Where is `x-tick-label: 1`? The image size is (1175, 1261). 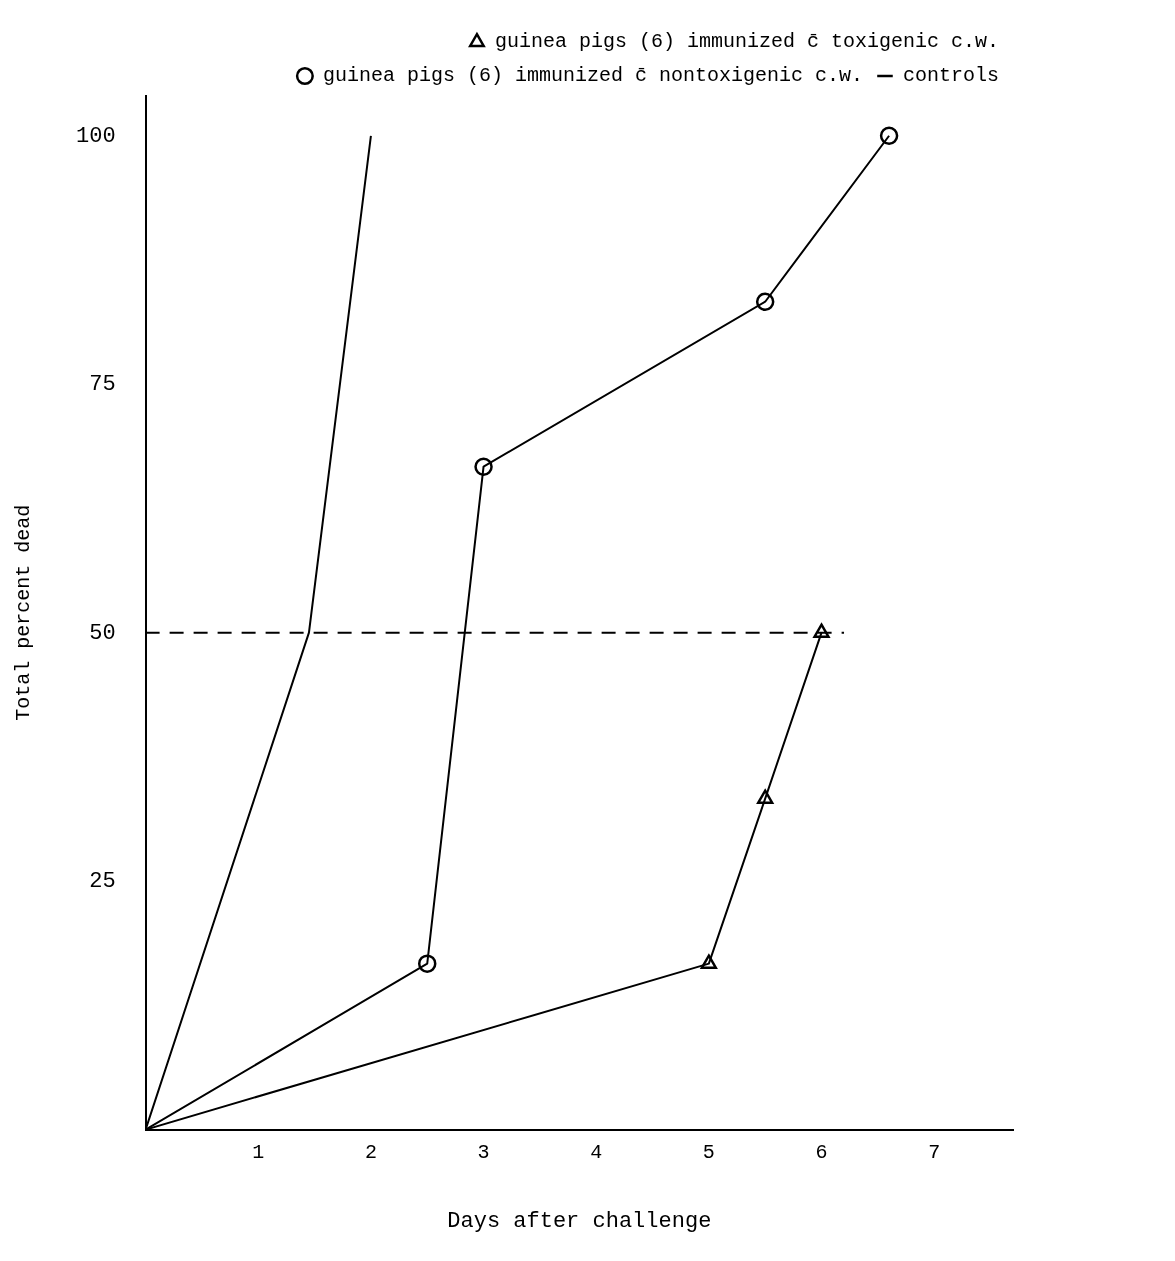 x-tick-label: 1 is located at coordinates (258, 1152).